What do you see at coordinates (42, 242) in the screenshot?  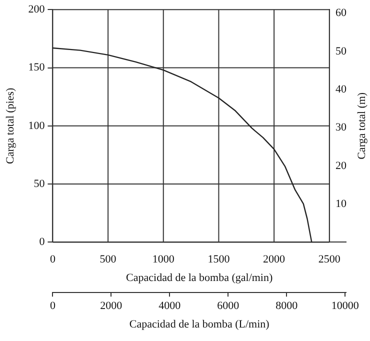 I see `y-tick-label: 0` at bounding box center [42, 242].